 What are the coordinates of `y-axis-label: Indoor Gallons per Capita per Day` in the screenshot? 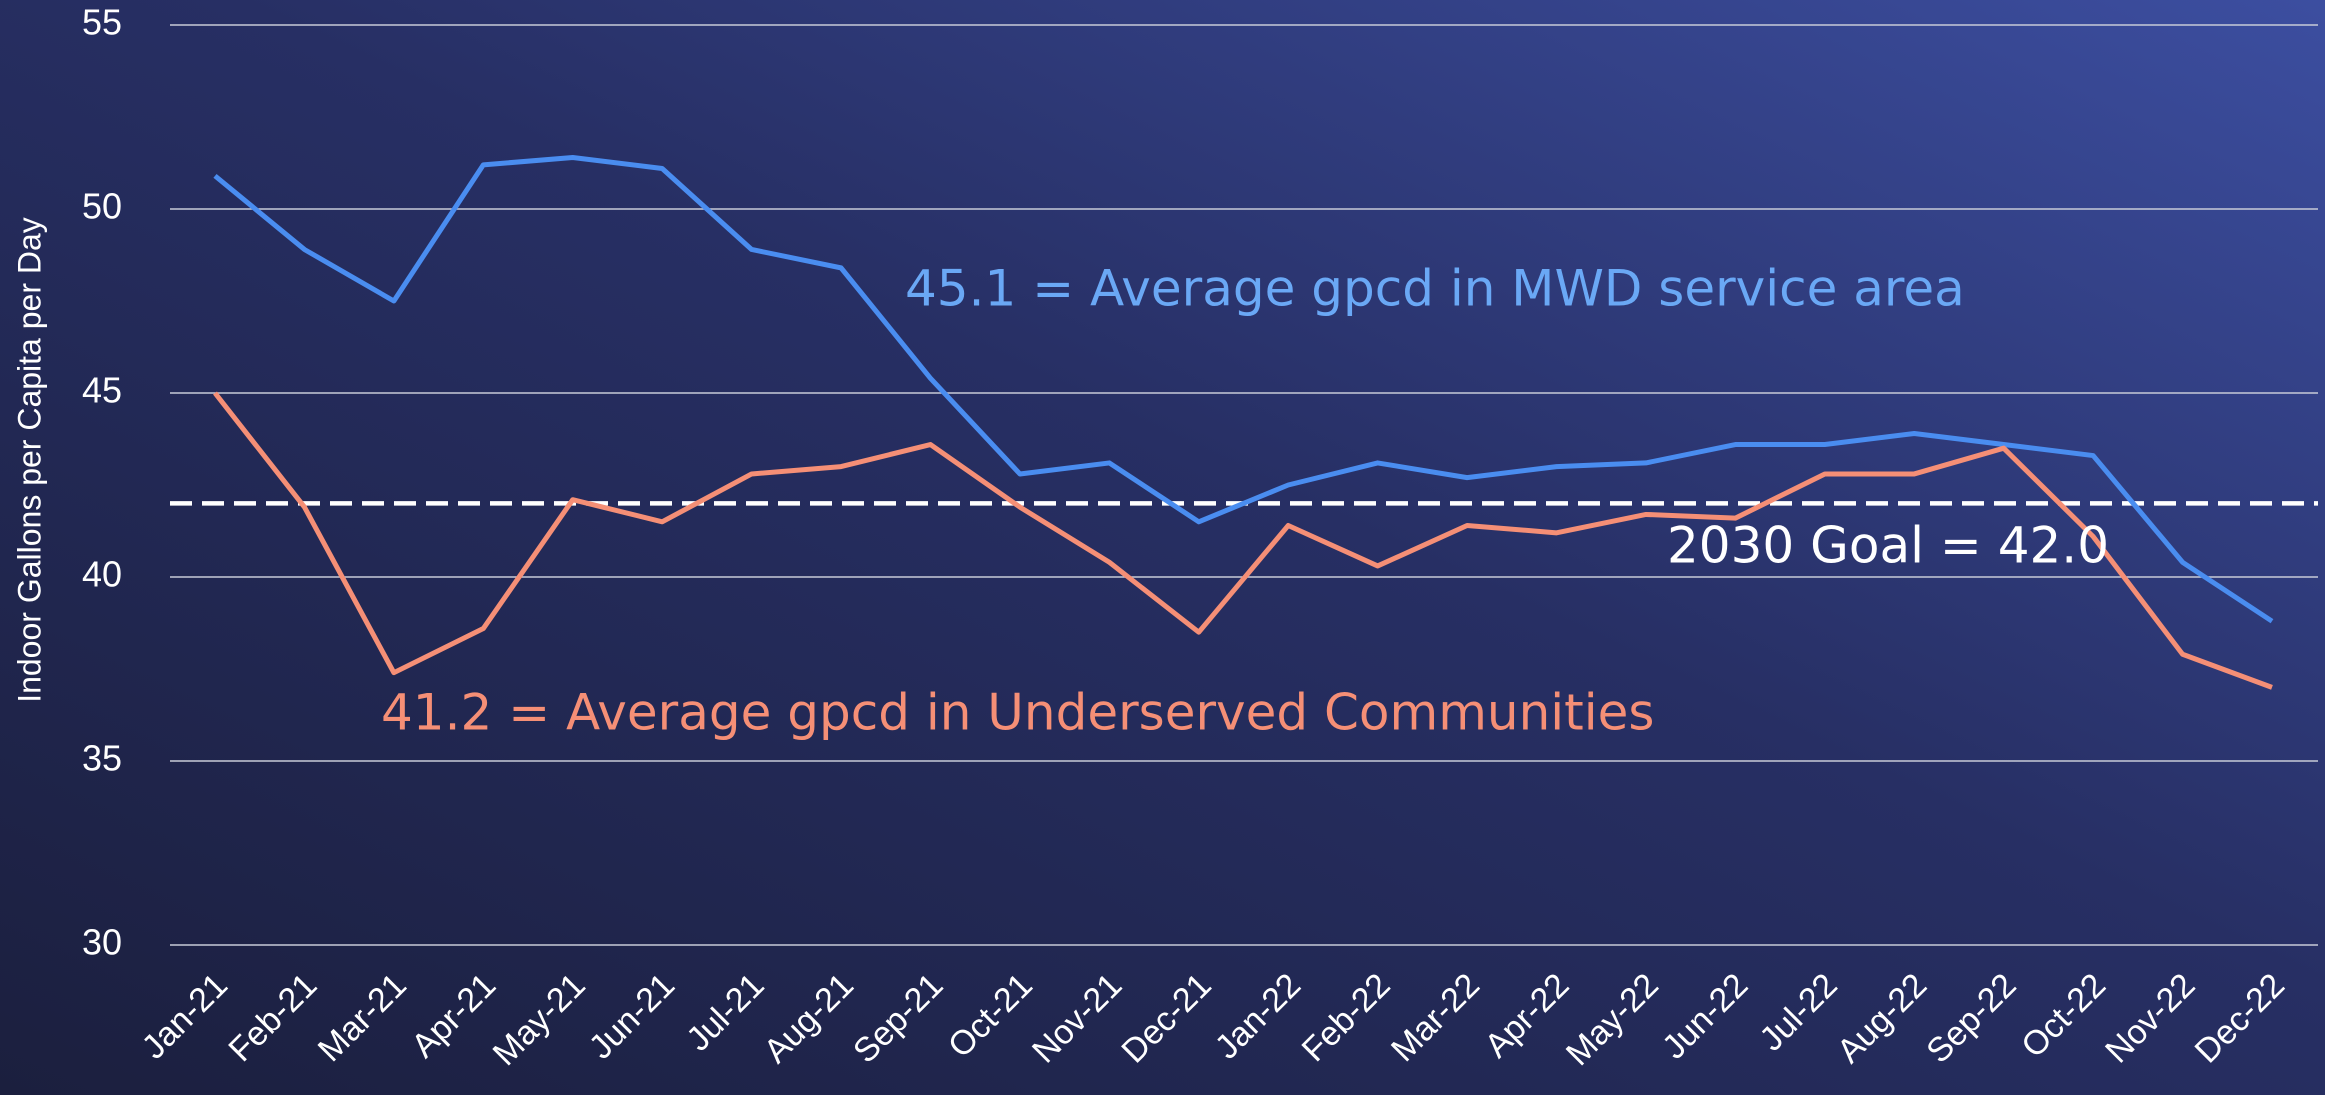 It's located at (29, 460).